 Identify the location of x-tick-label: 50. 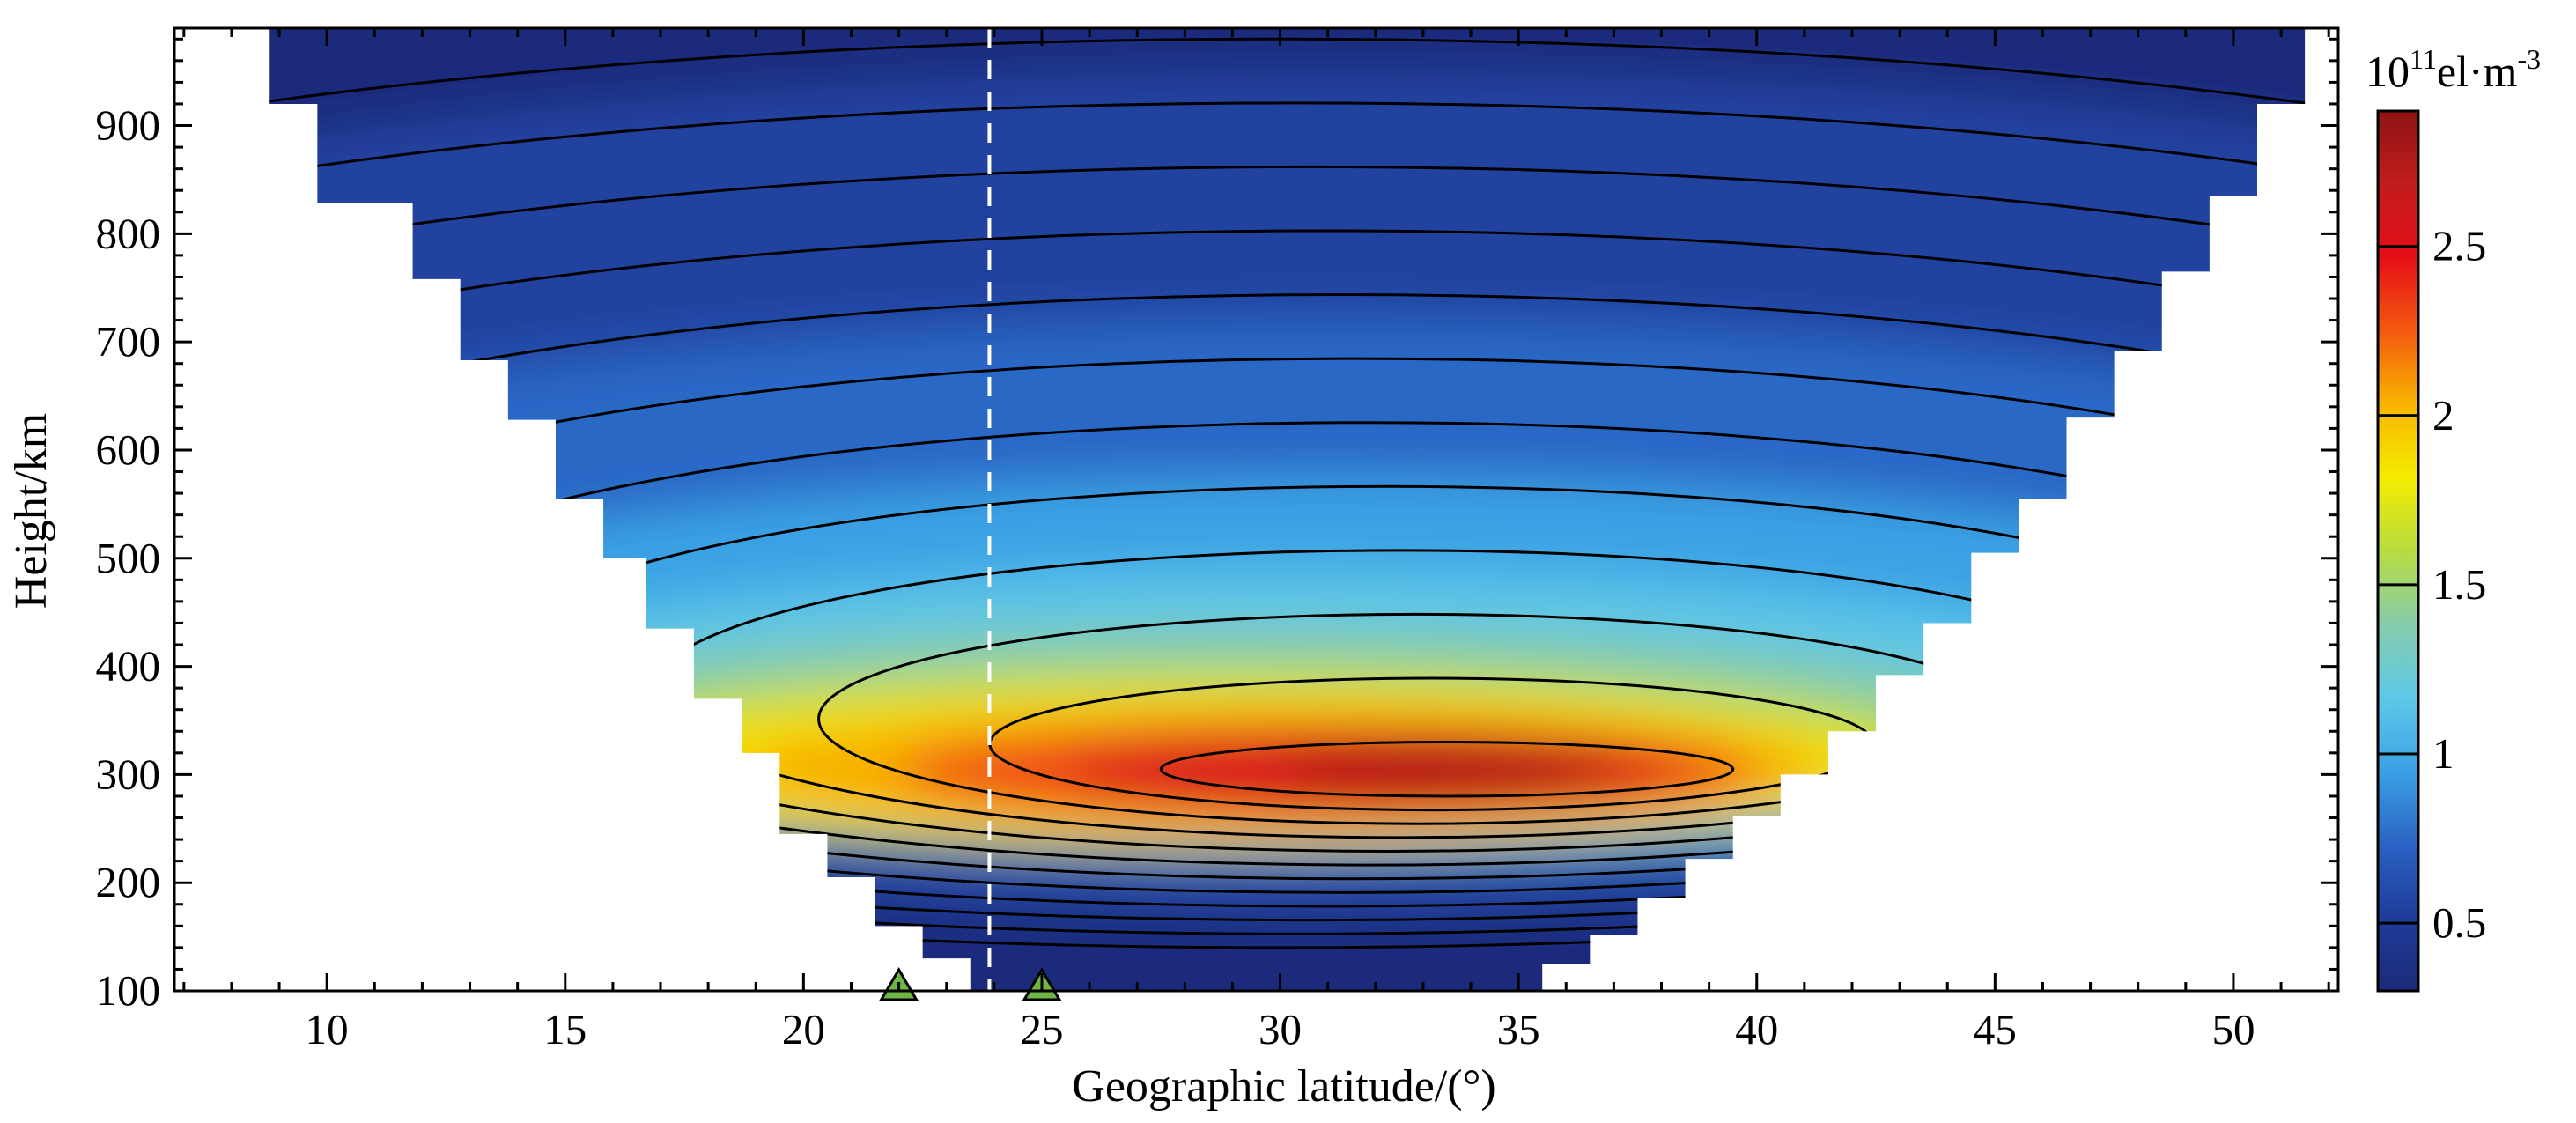
(2233, 1029).